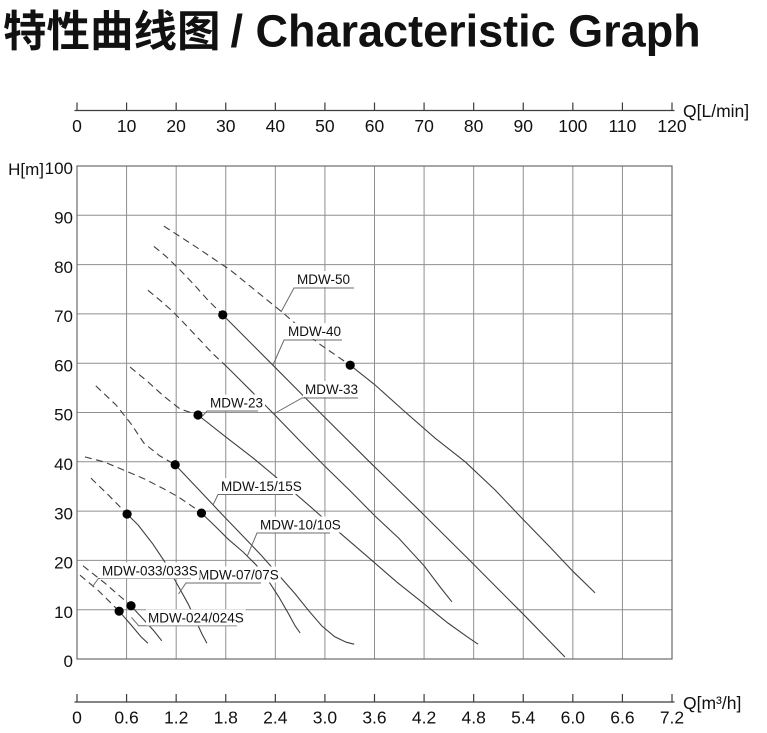 The image size is (767, 733). I want to click on left-axis-tick-label: 80, so click(63, 267).